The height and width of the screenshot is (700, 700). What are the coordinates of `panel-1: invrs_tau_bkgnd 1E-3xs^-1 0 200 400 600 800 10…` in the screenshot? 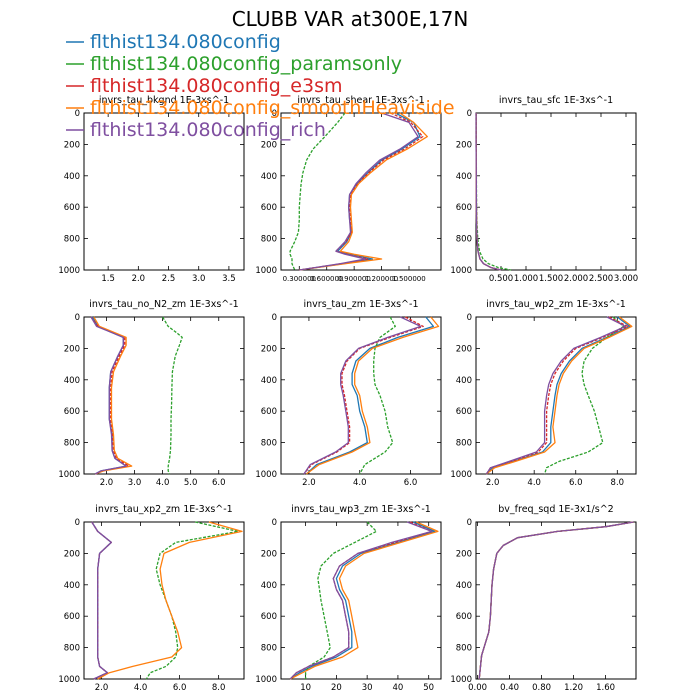 It's located at (151, 189).